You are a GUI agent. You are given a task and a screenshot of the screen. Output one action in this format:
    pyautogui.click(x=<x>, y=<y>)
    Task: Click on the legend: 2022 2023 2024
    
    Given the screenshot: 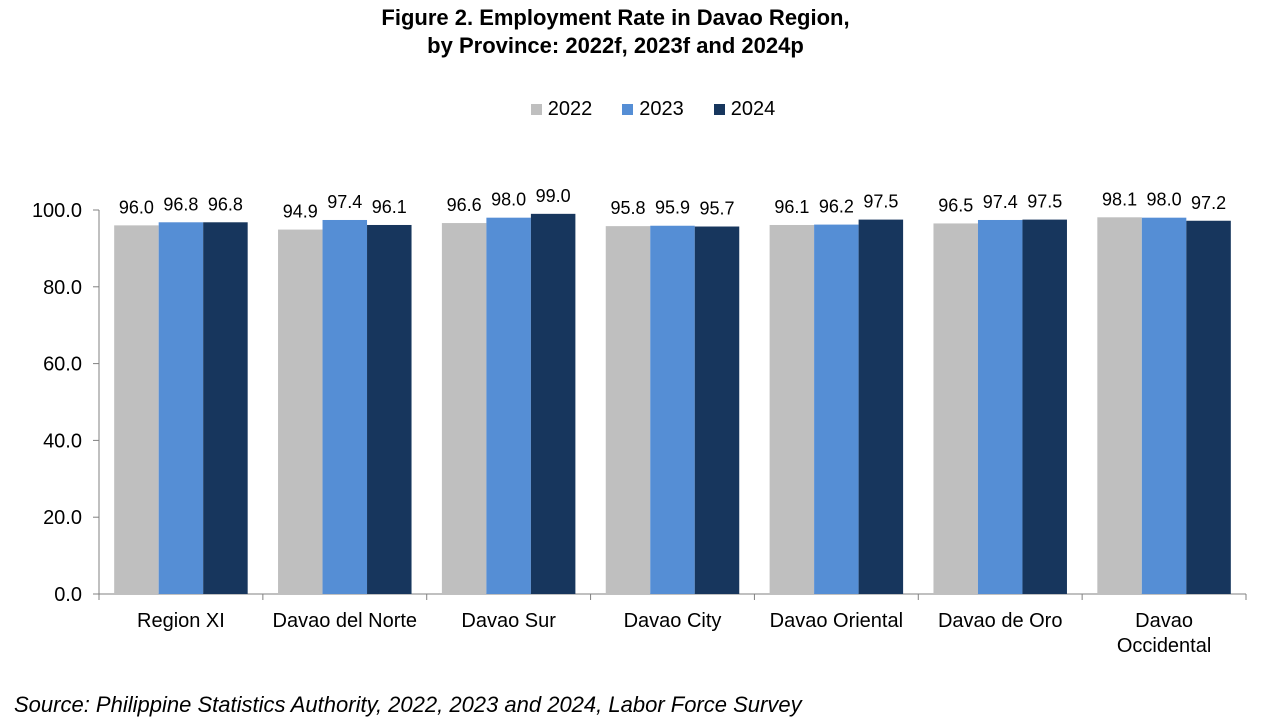 What is the action you would take?
    pyautogui.click(x=635, y=109)
    